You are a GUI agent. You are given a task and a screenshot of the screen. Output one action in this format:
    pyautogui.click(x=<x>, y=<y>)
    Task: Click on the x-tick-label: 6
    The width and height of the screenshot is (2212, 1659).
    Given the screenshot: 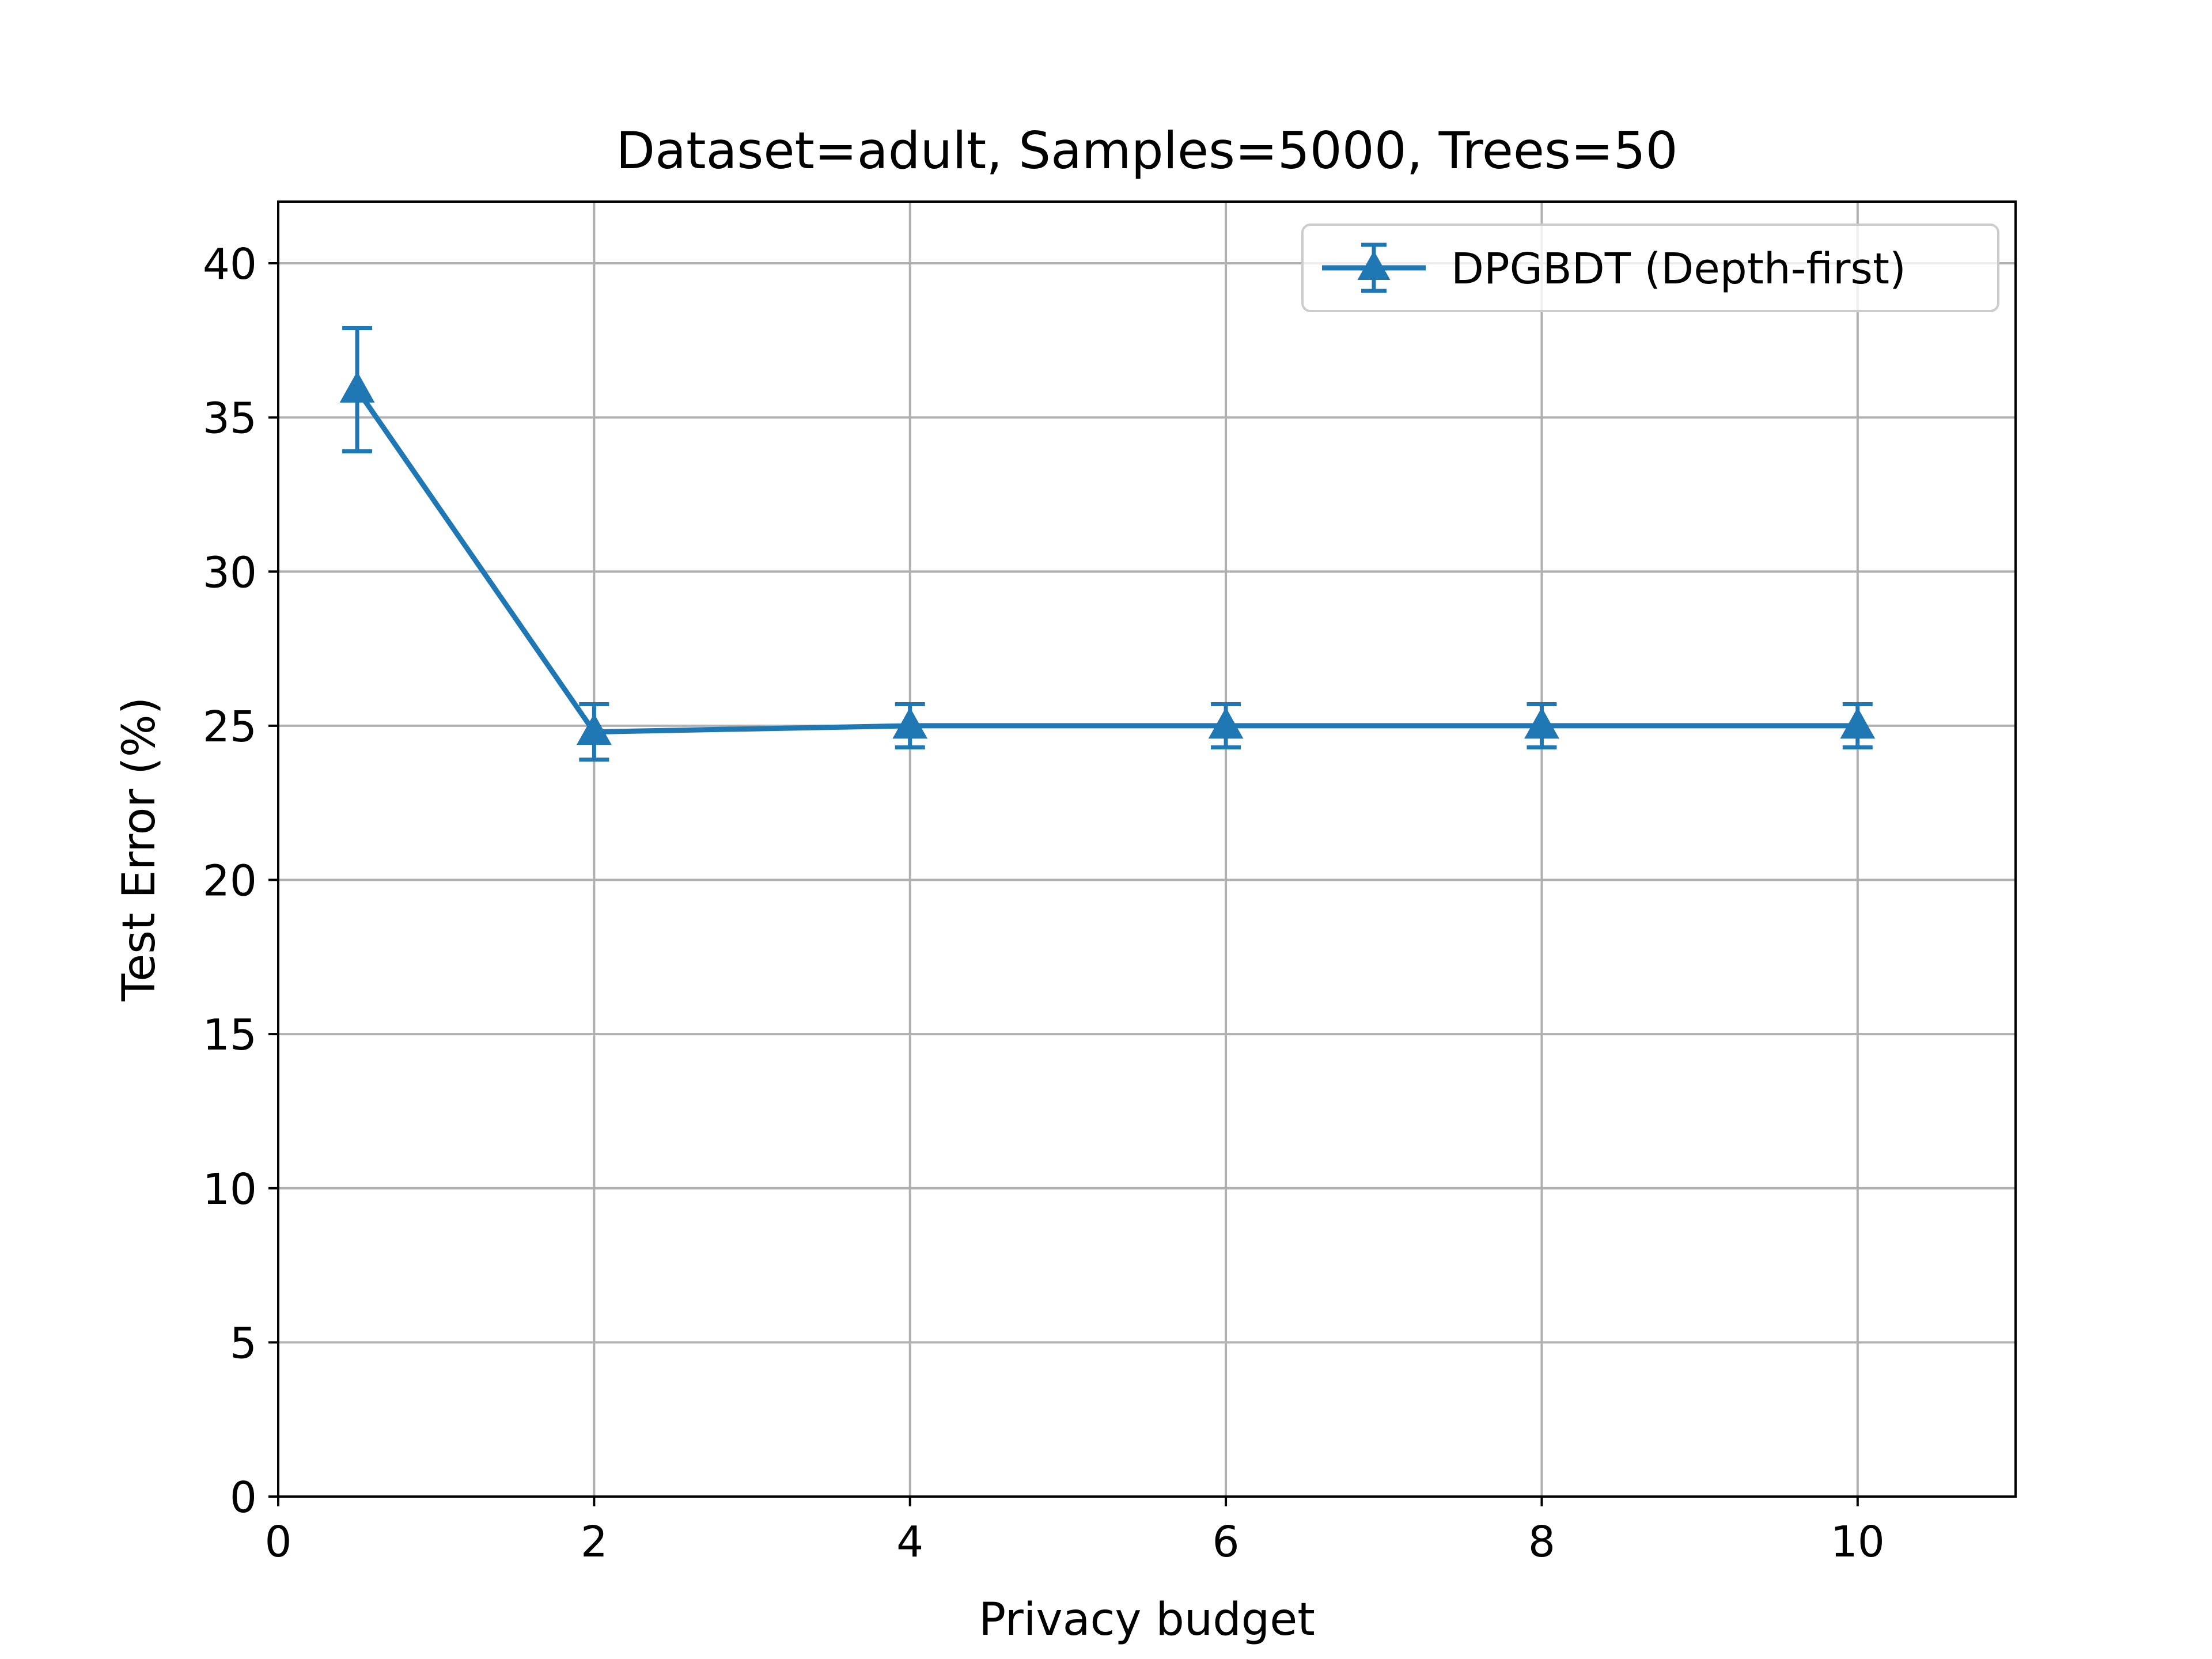 What is the action you would take?
    pyautogui.click(x=1226, y=1542)
    